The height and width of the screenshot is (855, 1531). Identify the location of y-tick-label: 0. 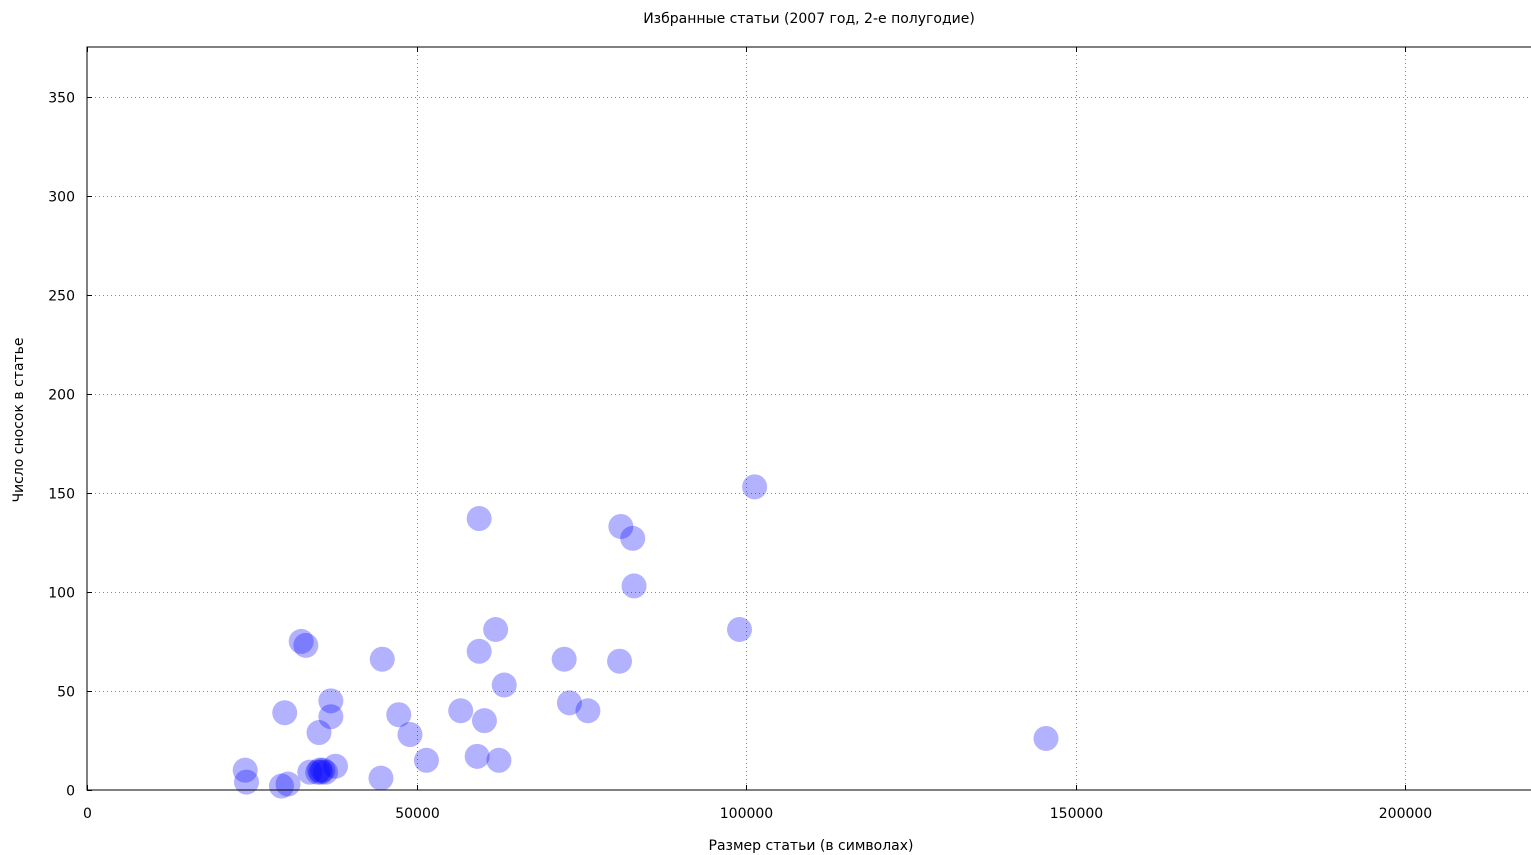
(70, 792).